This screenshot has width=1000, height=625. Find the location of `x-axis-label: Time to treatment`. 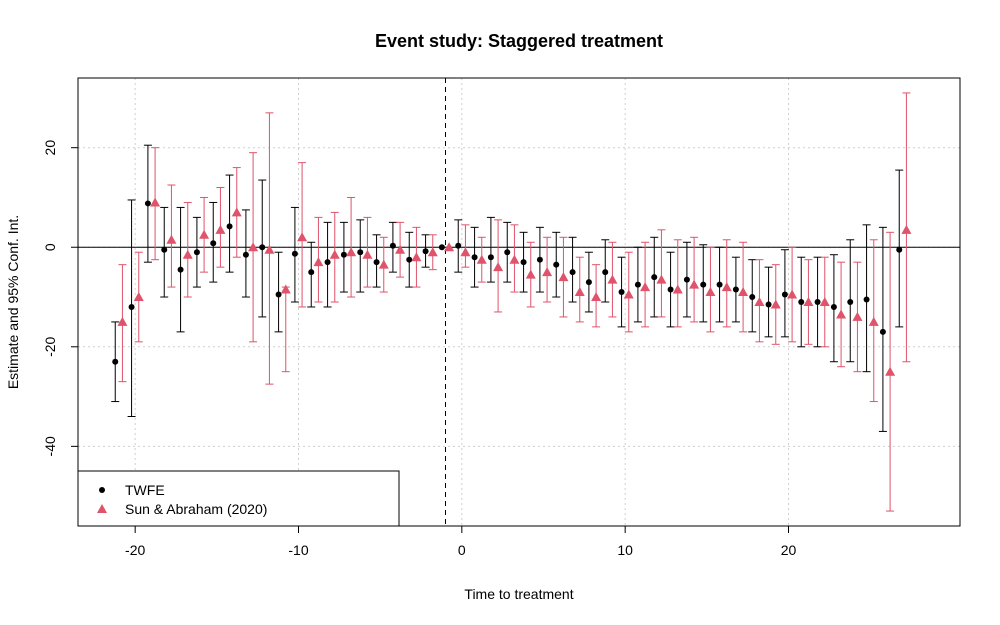

x-axis-label: Time to treatment is located at coordinates (518, 594).